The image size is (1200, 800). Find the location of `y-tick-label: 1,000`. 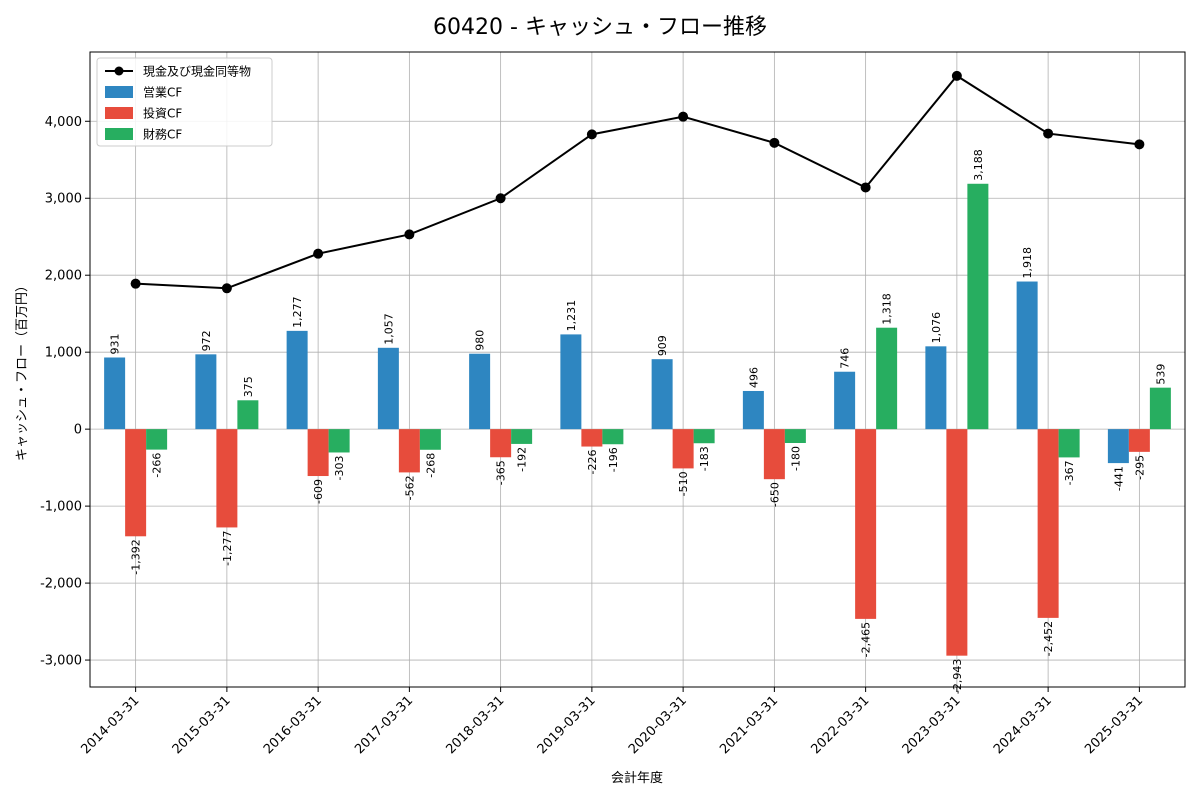

y-tick-label: 1,000 is located at coordinates (63, 353).